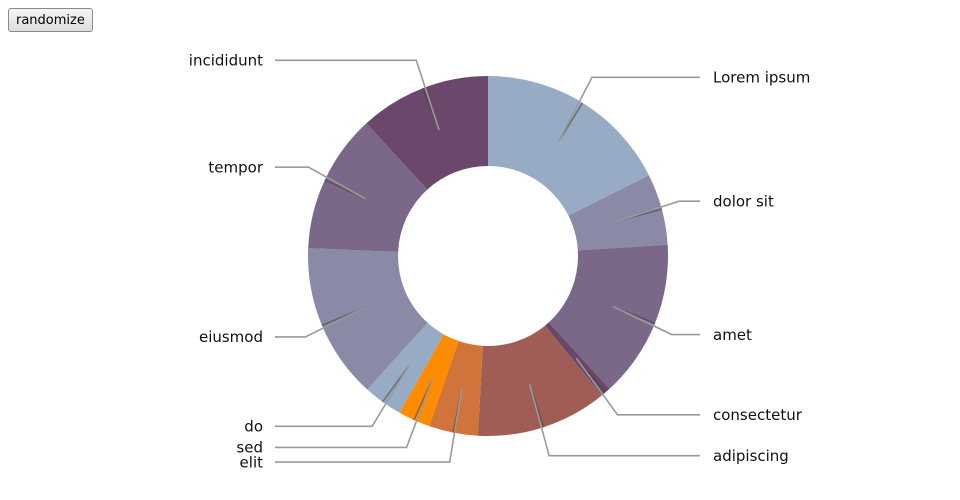 This screenshot has width=960, height=500. Describe the element at coordinates (656, 320) in the screenshot. I see `leader-line-amet` at that location.